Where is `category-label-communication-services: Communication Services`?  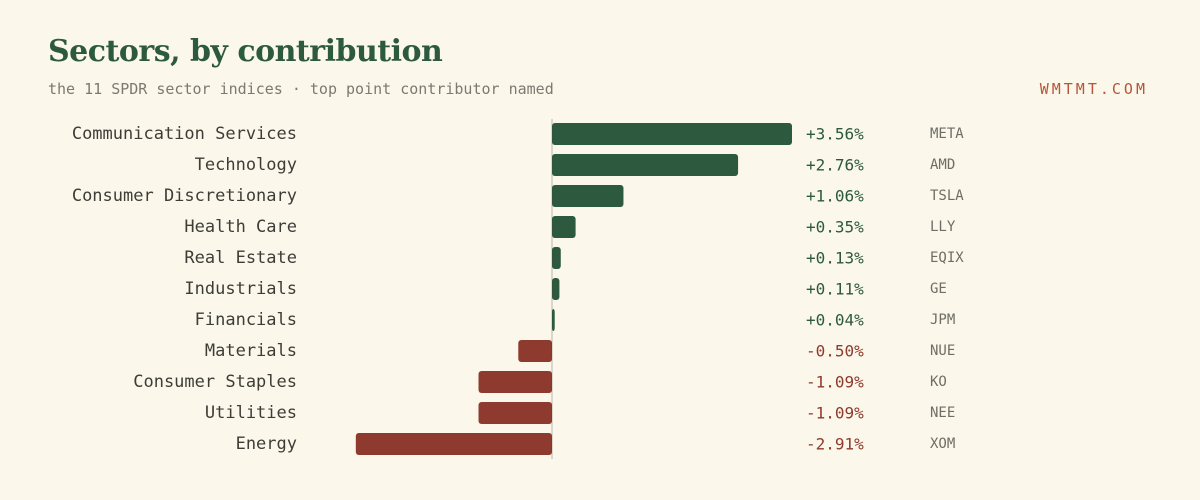
category-label-communication-services: Communication Services is located at coordinates (184, 134).